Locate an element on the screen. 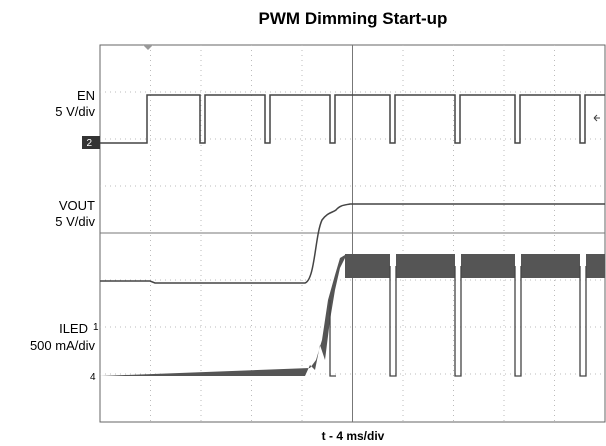 The width and height of the screenshot is (606, 446). channel-scale: 500 mA/div is located at coordinates (63, 345).